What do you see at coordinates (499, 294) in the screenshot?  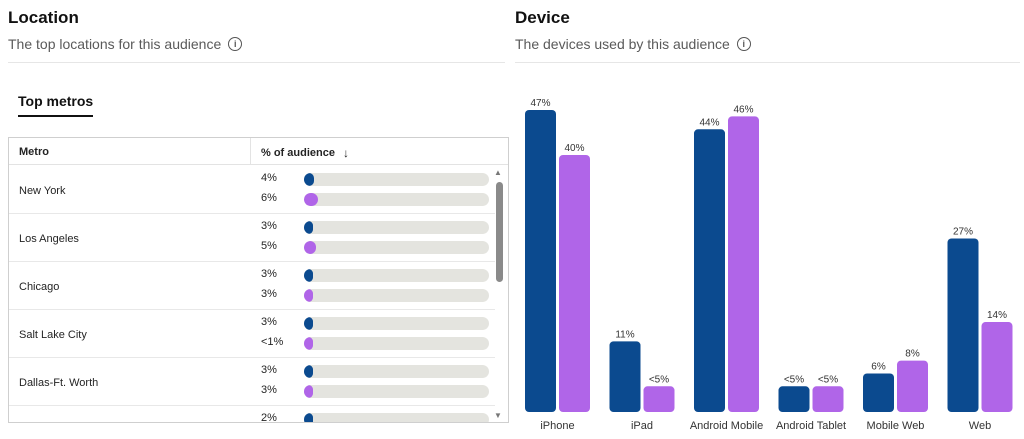 I see `table-scrollbar: ▲ ▼` at bounding box center [499, 294].